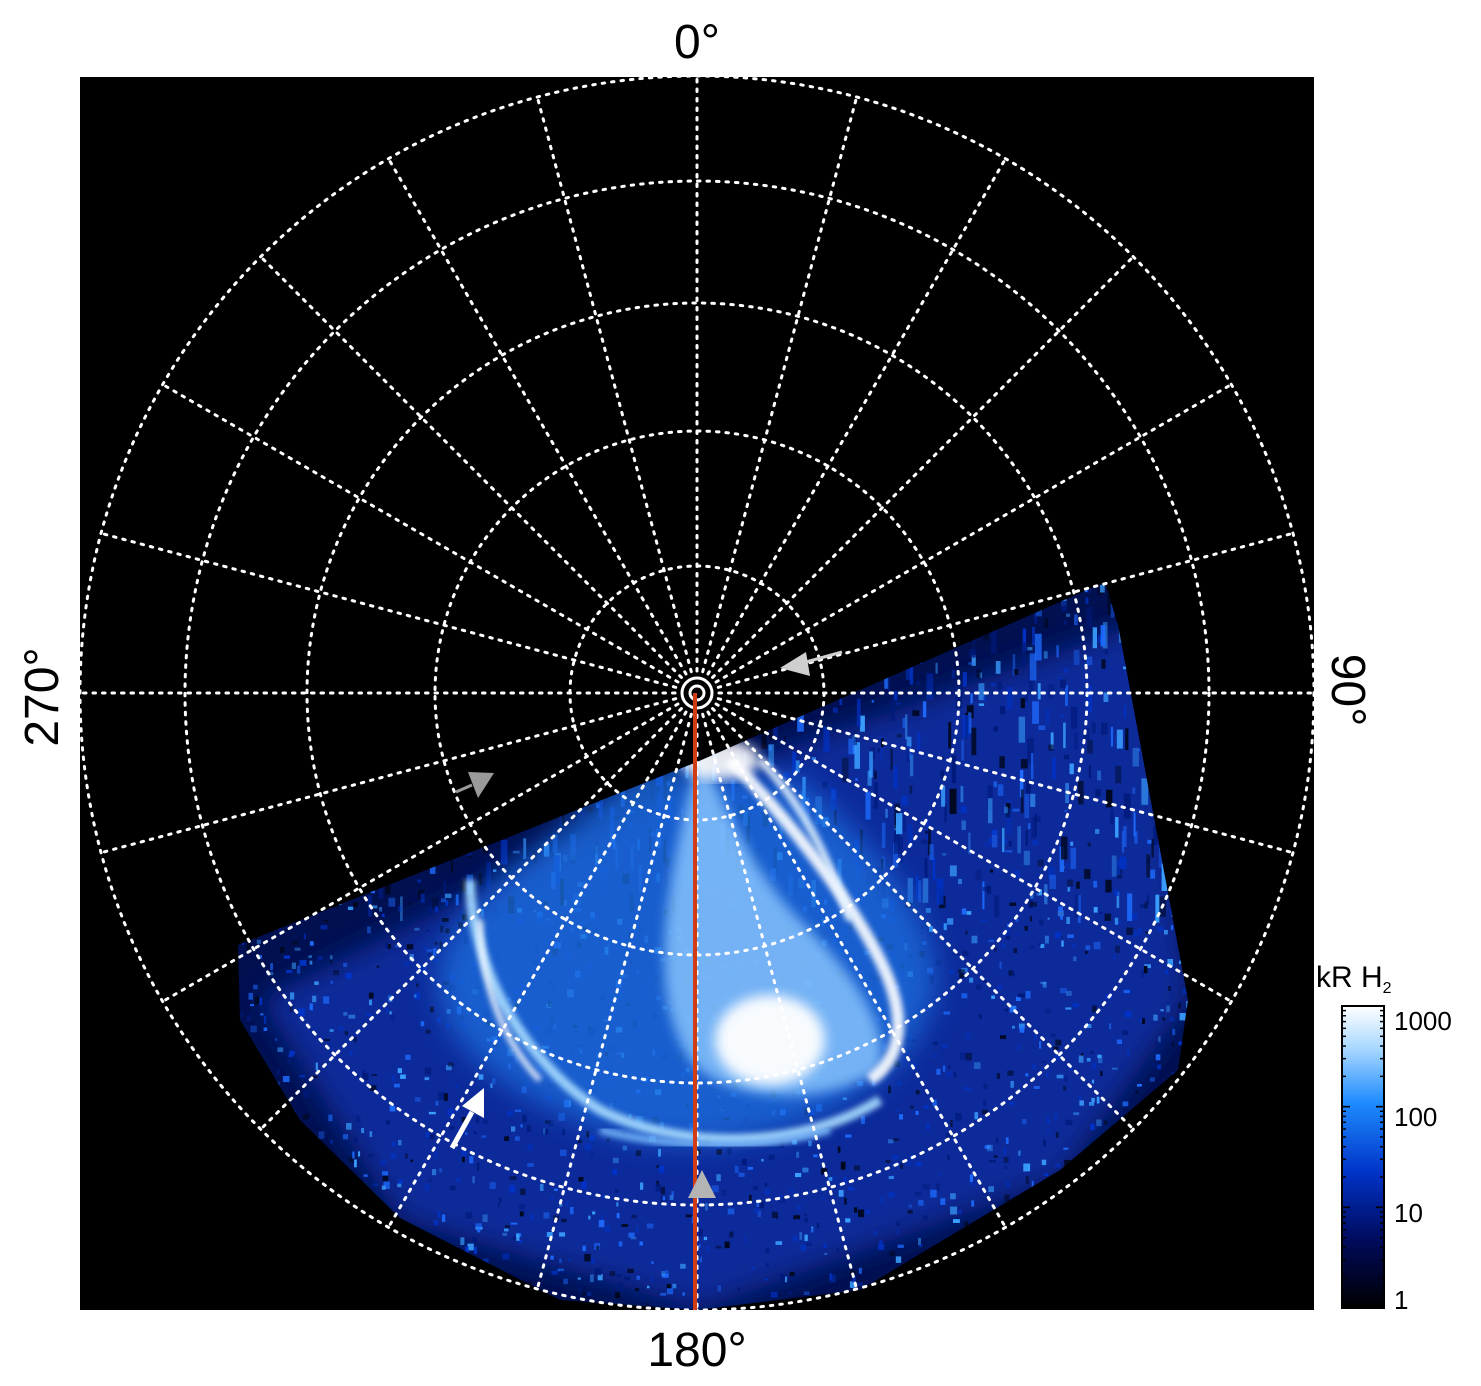  Describe the element at coordinates (1347, 690) in the screenshot. I see `longitude-label-right: 90°` at that location.